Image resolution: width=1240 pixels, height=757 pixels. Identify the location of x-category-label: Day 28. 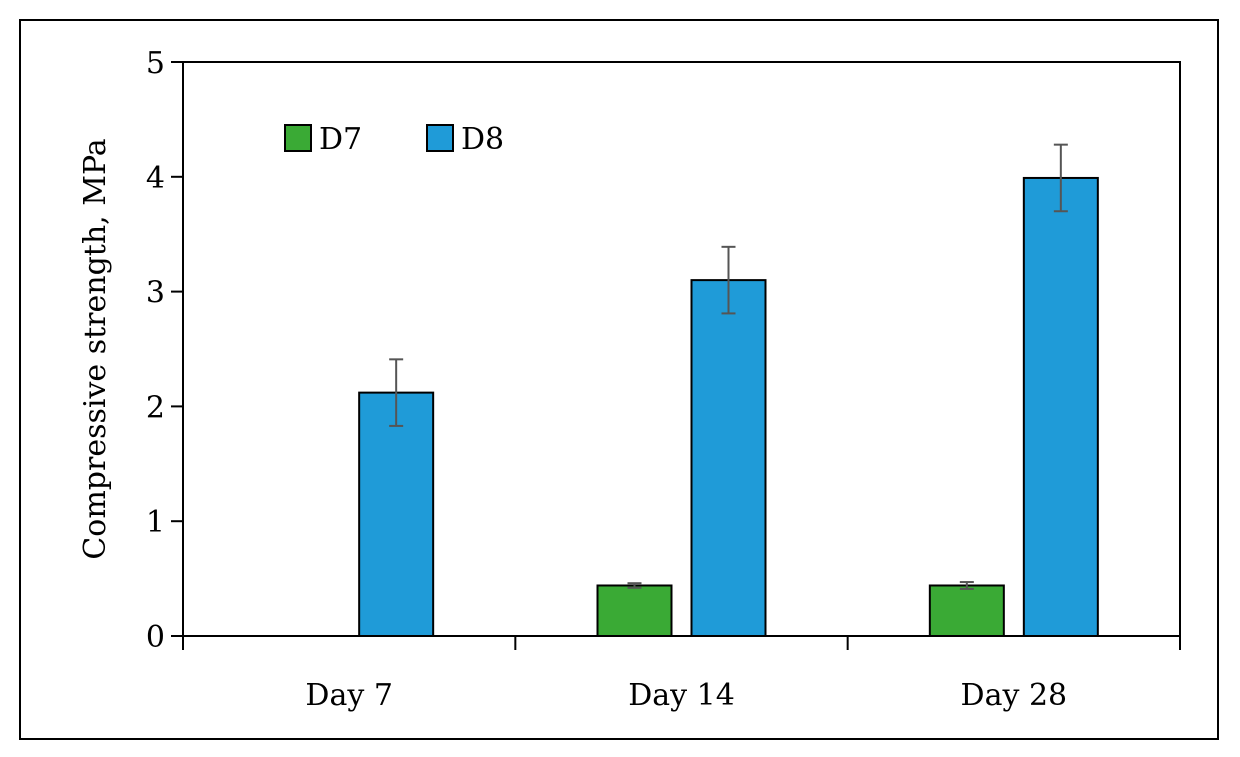
(1014, 695).